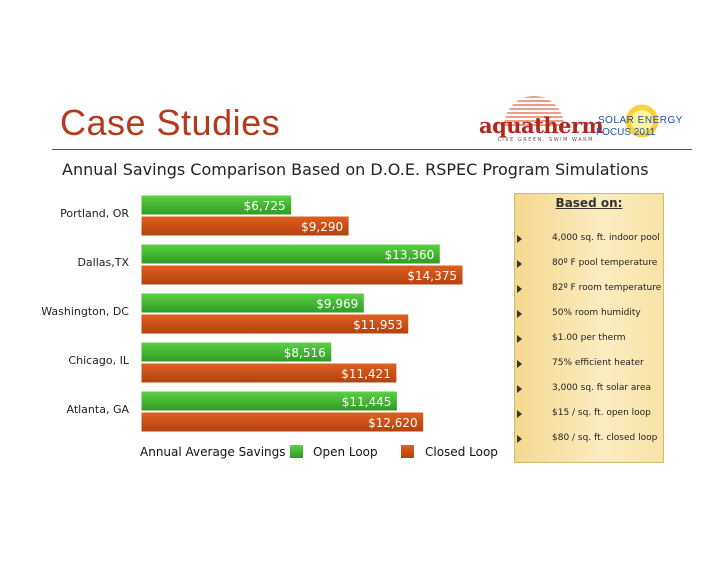 The height and width of the screenshot is (563, 728). What do you see at coordinates (547, 140) in the screenshot?
I see `aquatherm-tagline: LIVE GREEN. SWIM WARM.` at bounding box center [547, 140].